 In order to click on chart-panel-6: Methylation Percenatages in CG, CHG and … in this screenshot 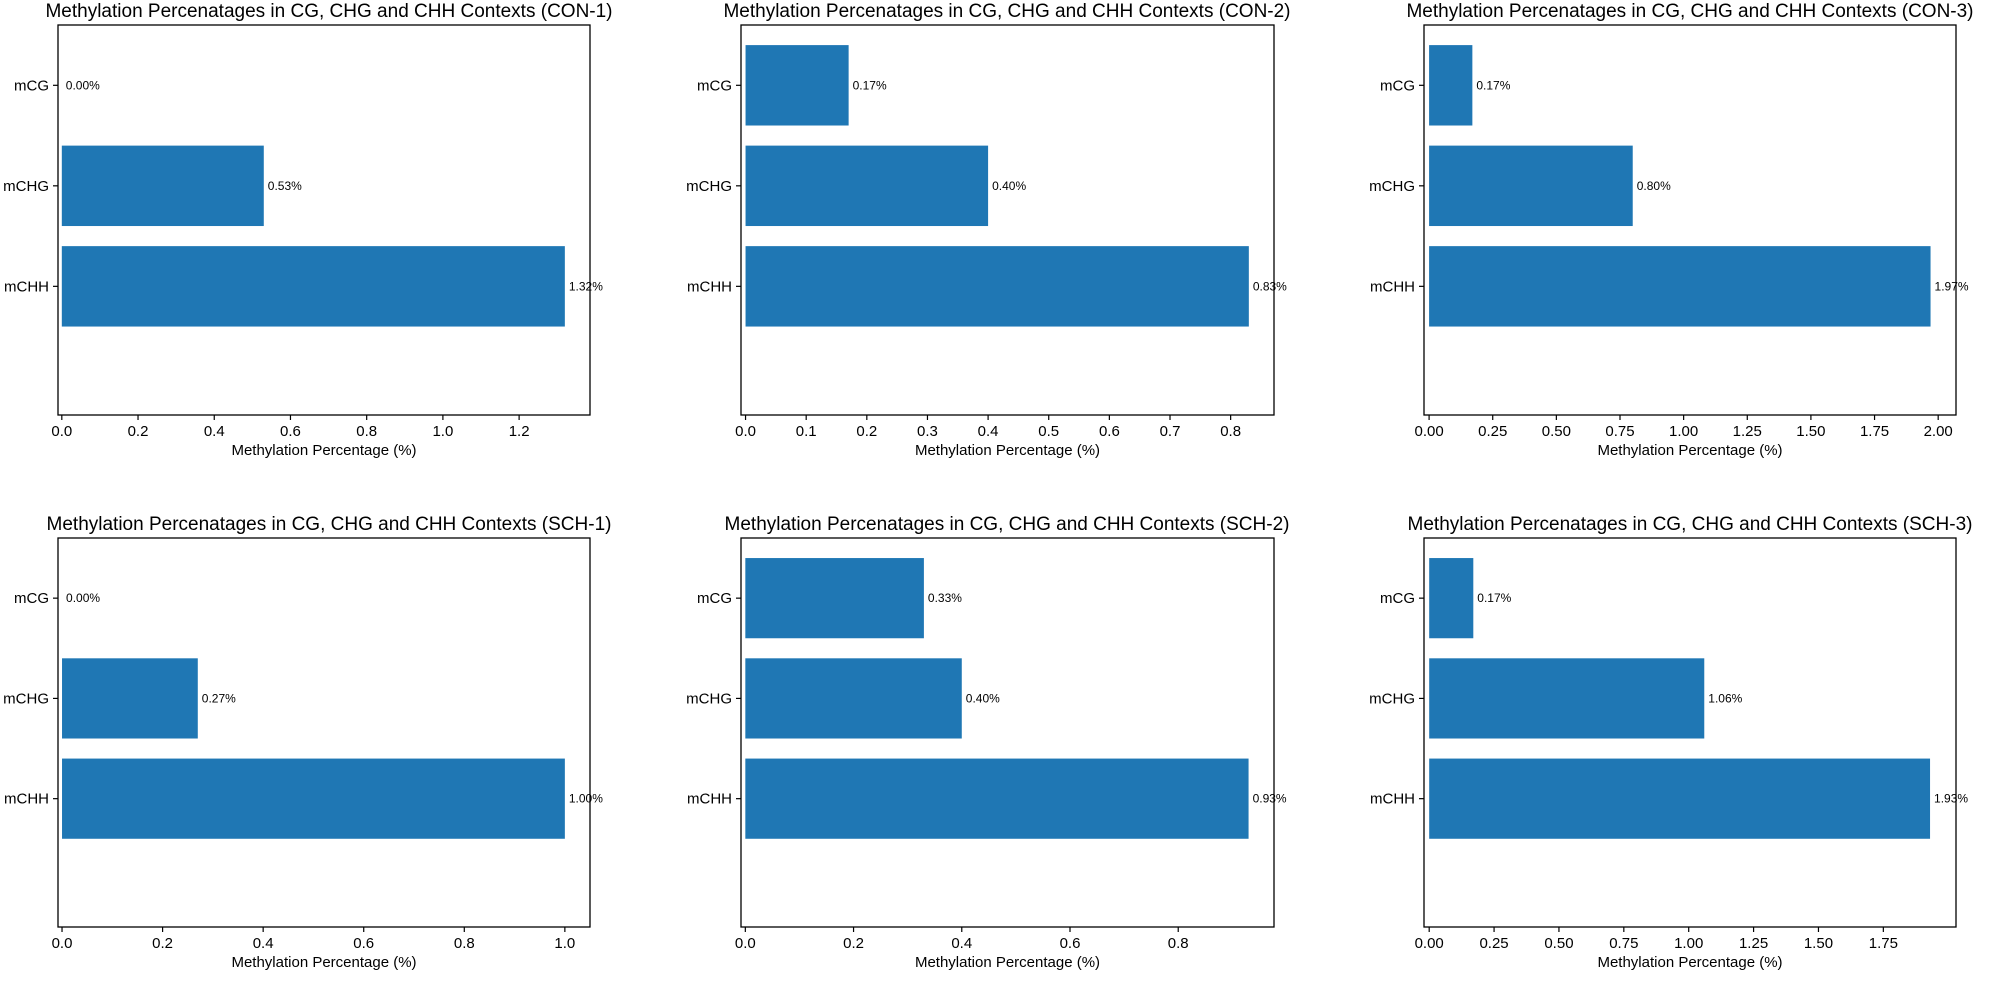, I will do `click(1670, 742)`.